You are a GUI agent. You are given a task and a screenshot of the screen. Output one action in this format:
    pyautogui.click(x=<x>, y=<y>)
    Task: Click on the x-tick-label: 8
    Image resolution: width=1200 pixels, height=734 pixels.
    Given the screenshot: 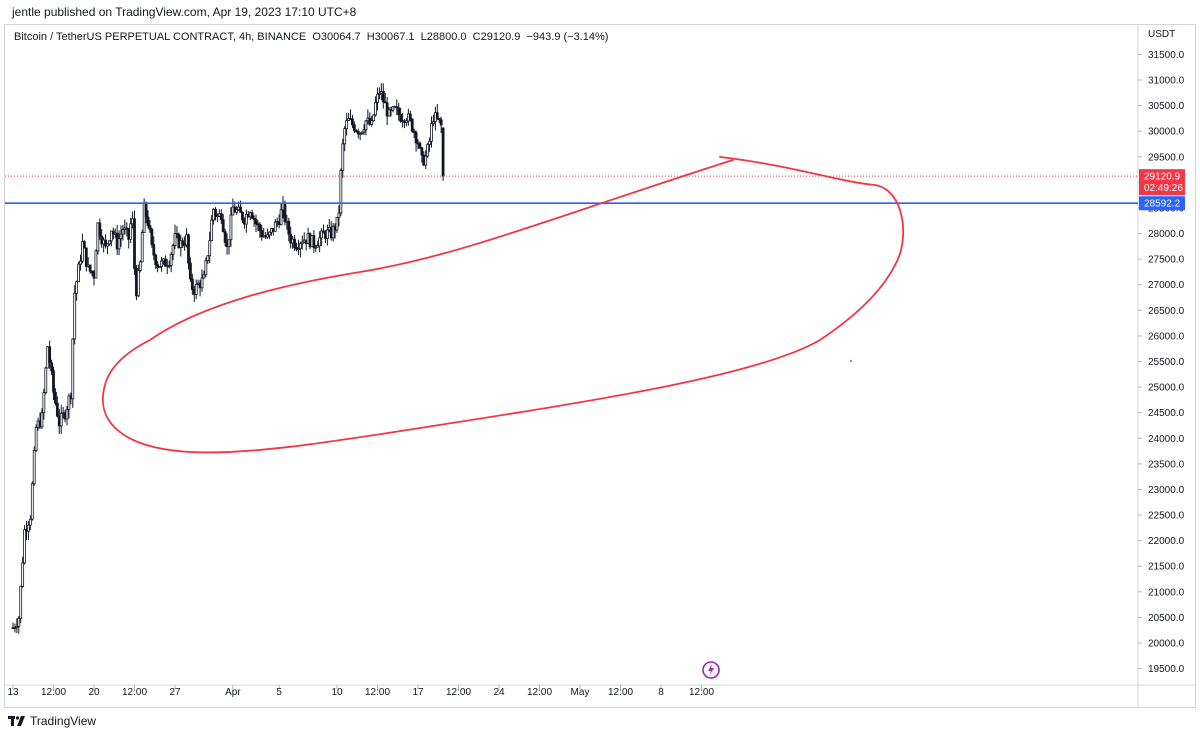 What is the action you would take?
    pyautogui.click(x=661, y=692)
    